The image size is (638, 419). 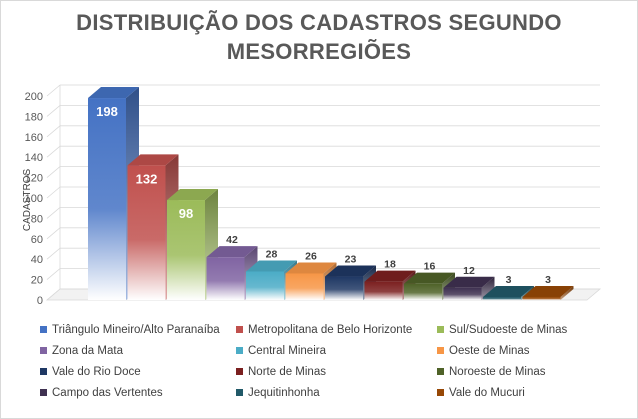 What do you see at coordinates (34, 199) in the screenshot?
I see `y-tick-label: 100` at bounding box center [34, 199].